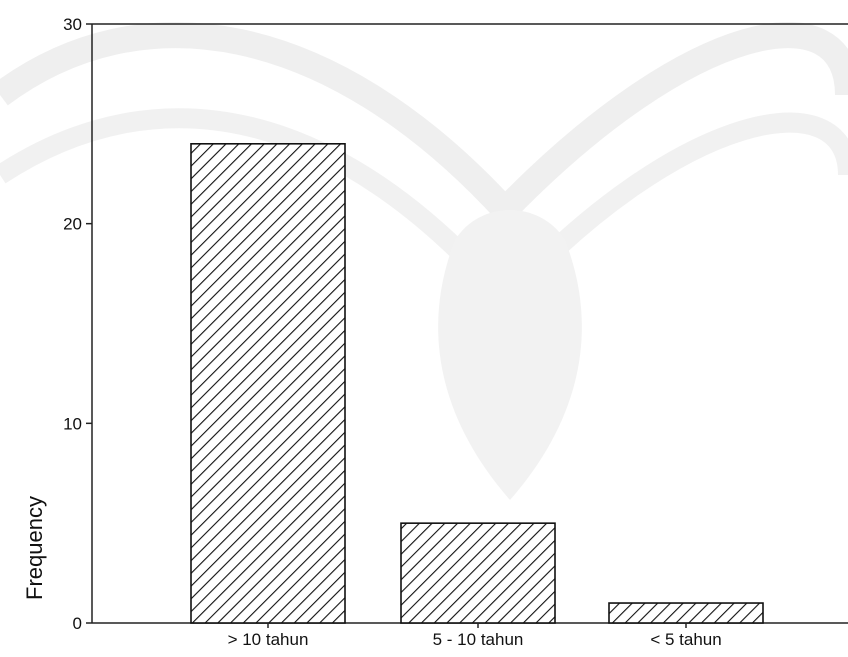 This screenshot has height=657, width=848. I want to click on x-axis-labels: > 10 tahun 5 - 10 tahun < 5 tahun, so click(475, 636).